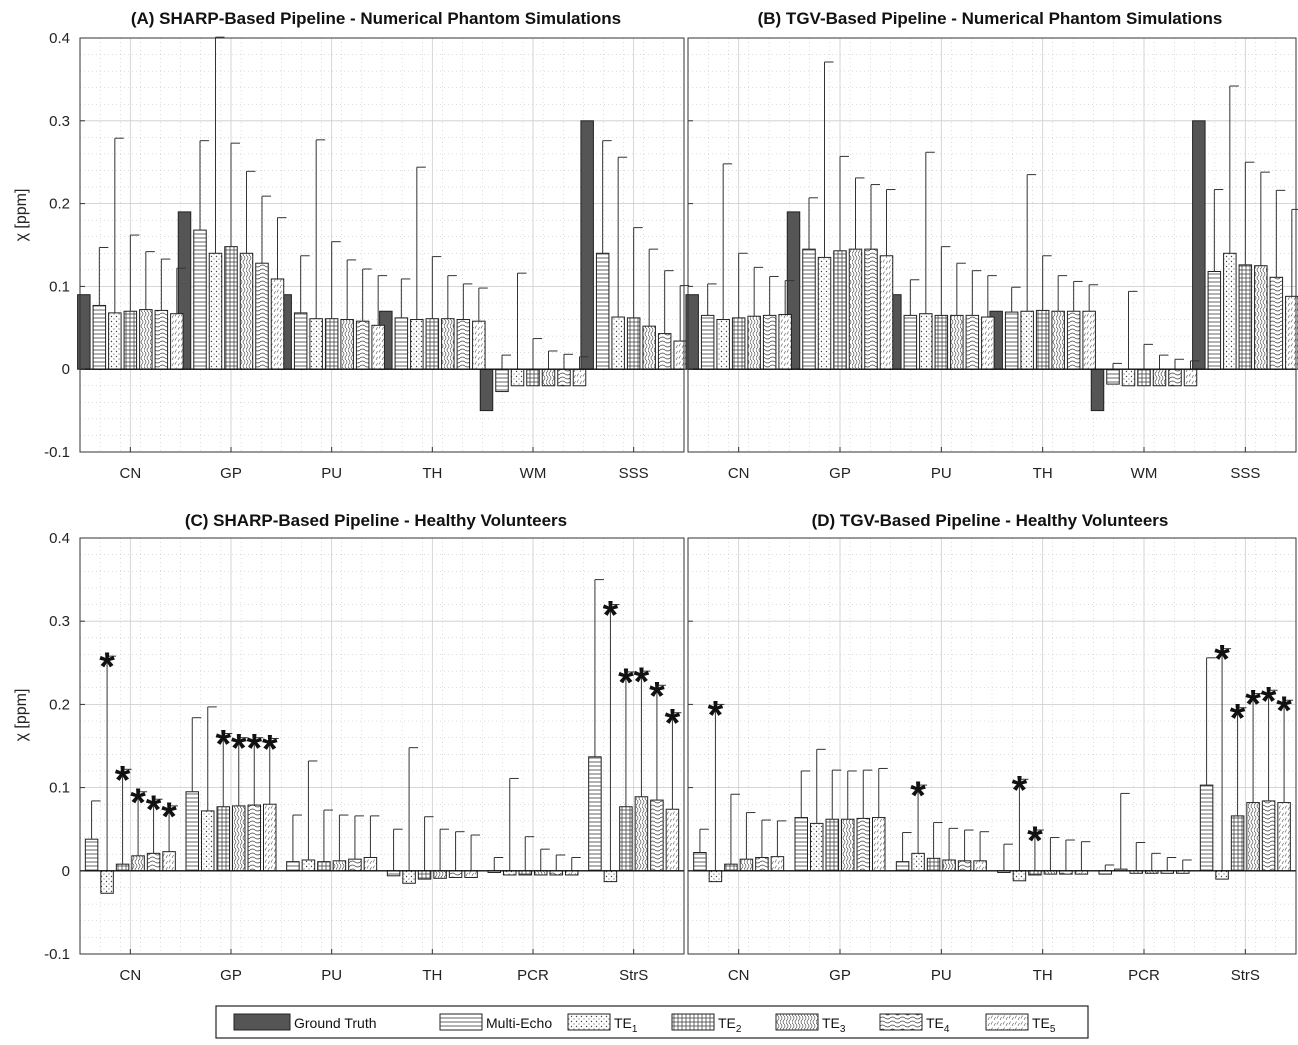  Describe the element at coordinates (21, 715) in the screenshot. I see `panel-c-y-axis-label: χ [ppm]` at that location.